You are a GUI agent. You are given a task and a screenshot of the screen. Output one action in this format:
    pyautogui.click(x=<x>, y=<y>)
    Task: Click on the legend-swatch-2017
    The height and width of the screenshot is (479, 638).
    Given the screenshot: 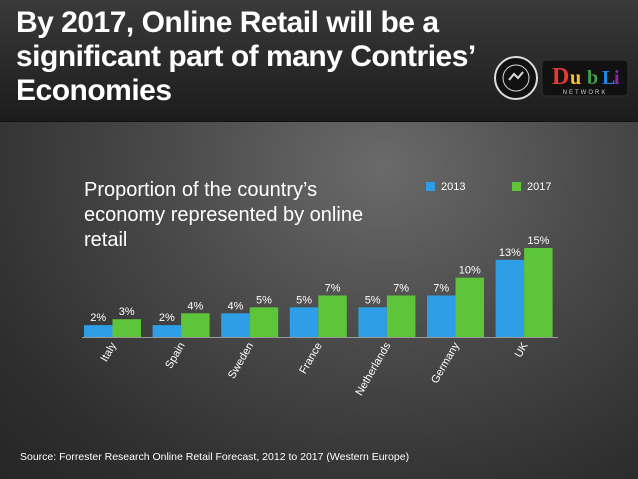 What is the action you would take?
    pyautogui.click(x=516, y=186)
    